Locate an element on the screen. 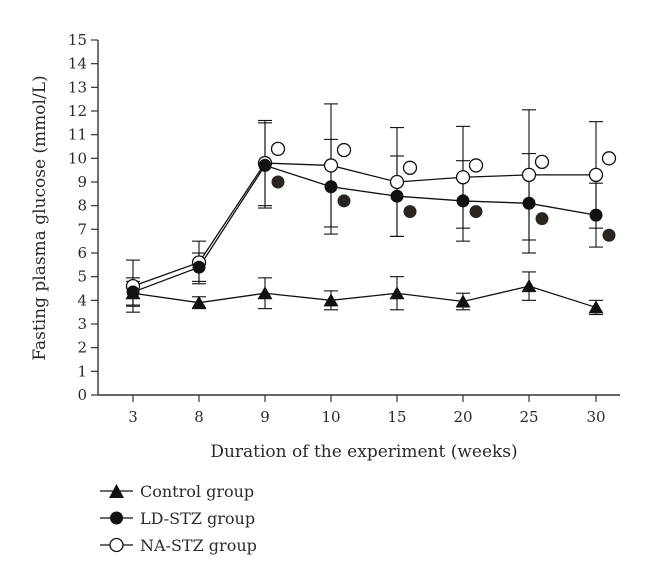 The height and width of the screenshot is (587, 660). x-tick-label: 8 is located at coordinates (199, 417).